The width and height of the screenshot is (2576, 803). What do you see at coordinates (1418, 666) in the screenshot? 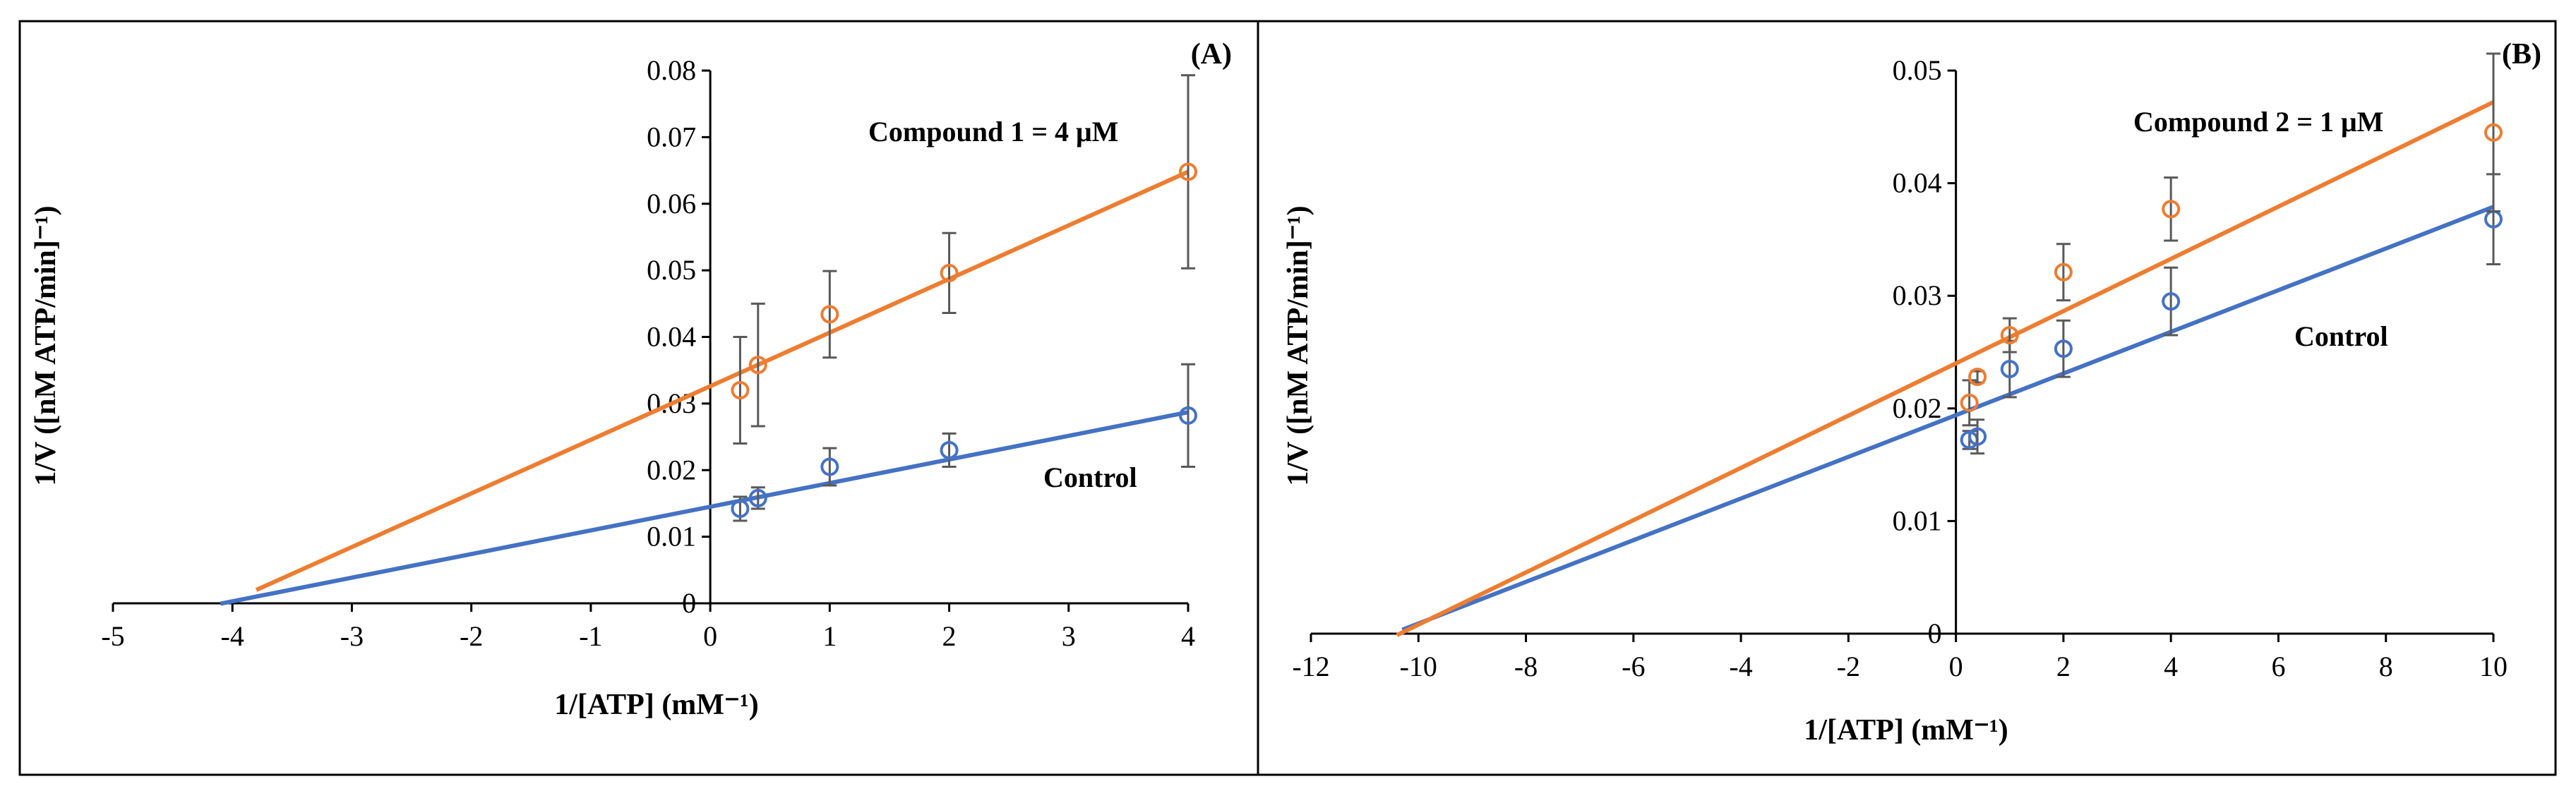
I see `x-tick-label: -10` at bounding box center [1418, 666].